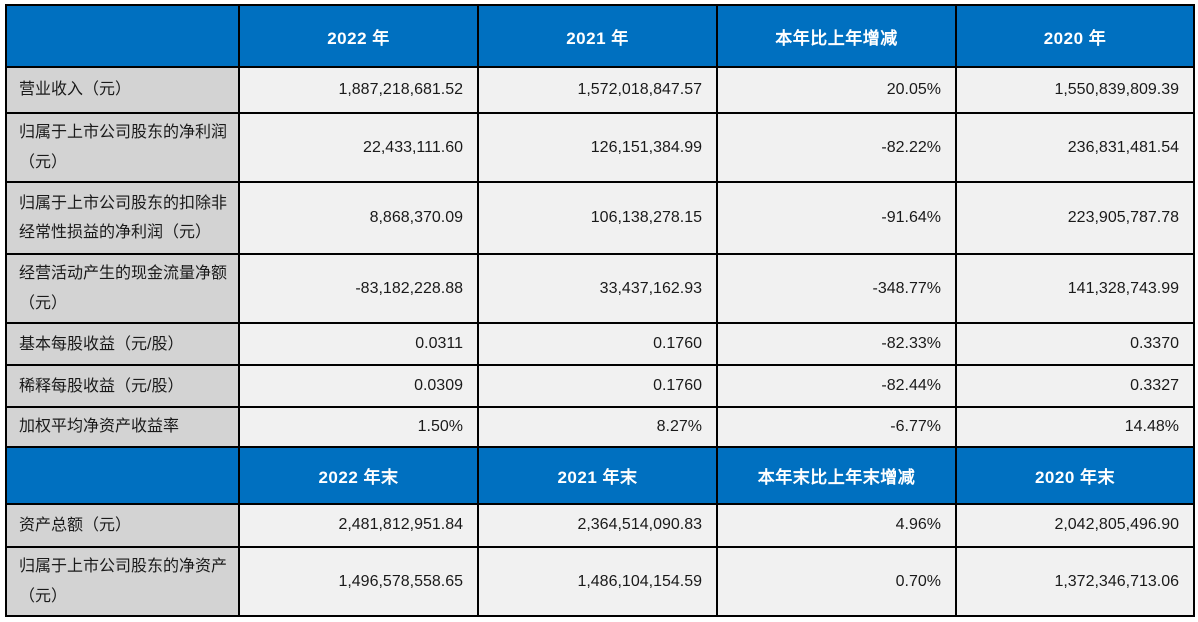 Image resolution: width=1198 pixels, height=622 pixels. What do you see at coordinates (358, 581) in the screenshot?
I see `value-cell: 1,496,578,558.65` at bounding box center [358, 581].